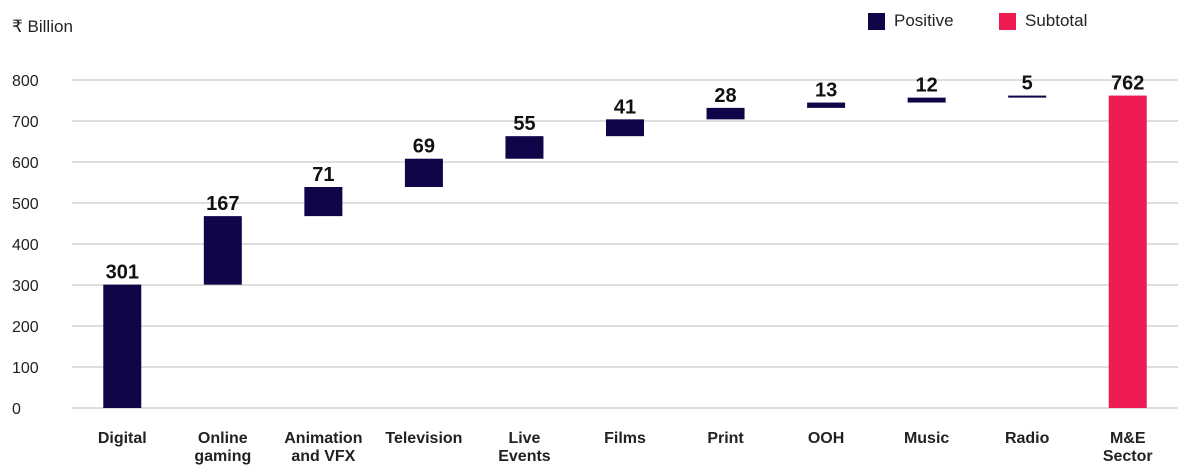  Describe the element at coordinates (1007, 21) in the screenshot. I see `legend-swatch-subtotal` at that location.